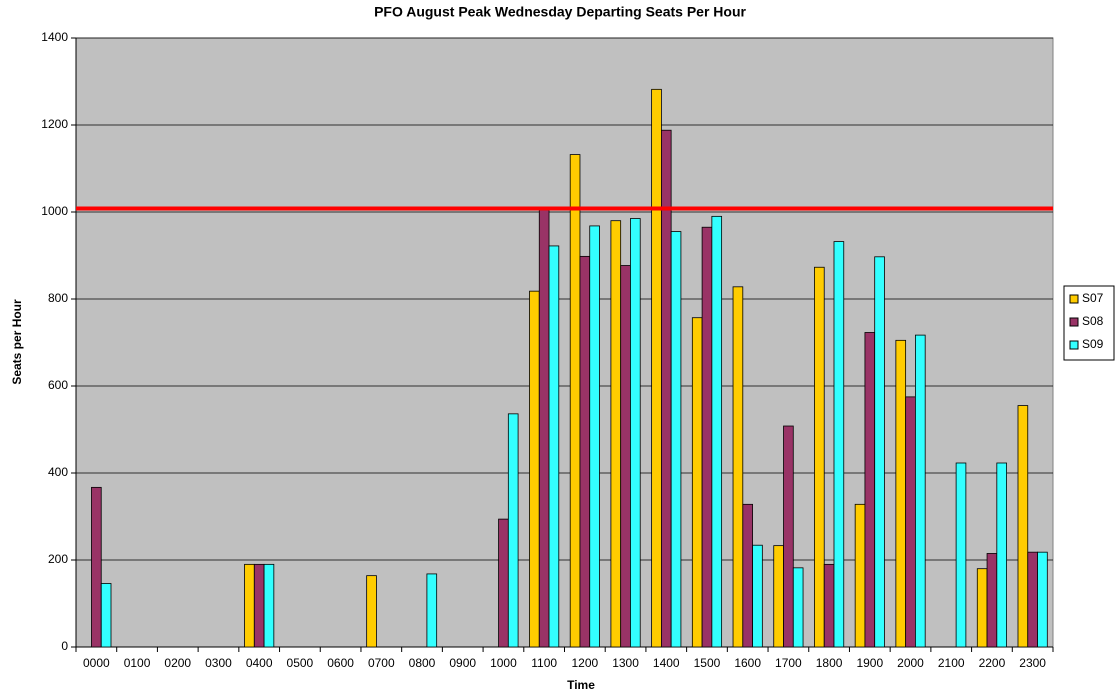 The image size is (1119, 696). I want to click on x-tick-label: 0400, so click(259, 663).